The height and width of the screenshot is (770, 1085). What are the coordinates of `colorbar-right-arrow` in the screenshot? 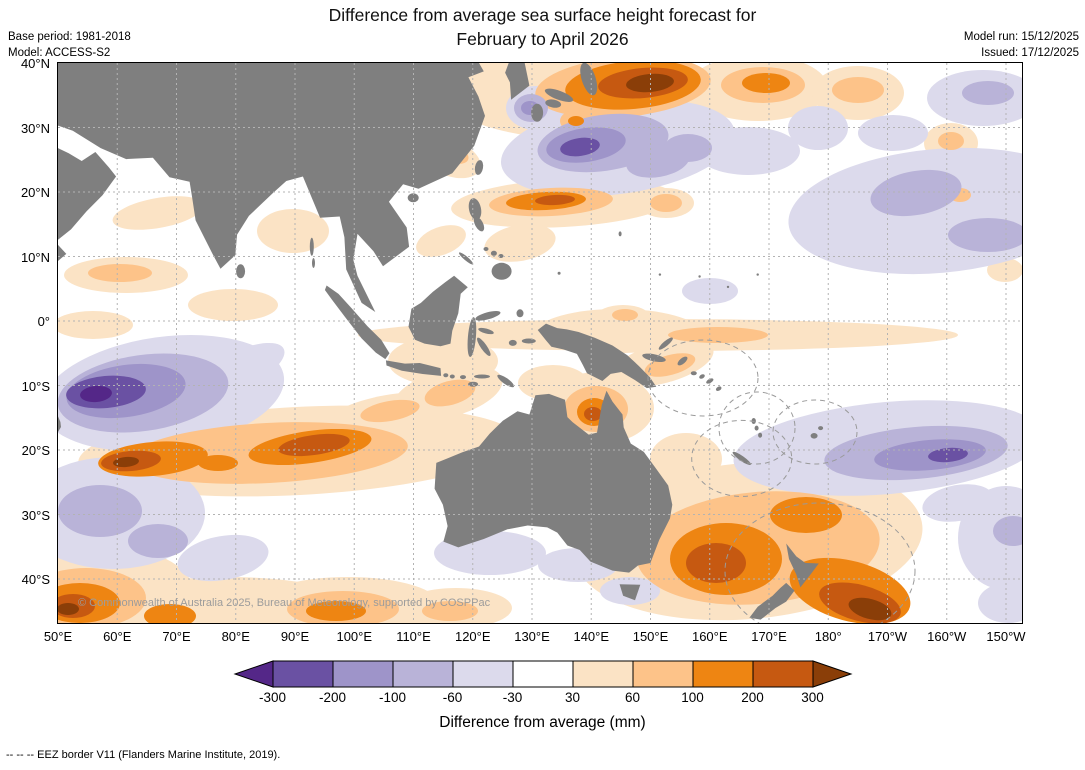 It's located at (832, 674).